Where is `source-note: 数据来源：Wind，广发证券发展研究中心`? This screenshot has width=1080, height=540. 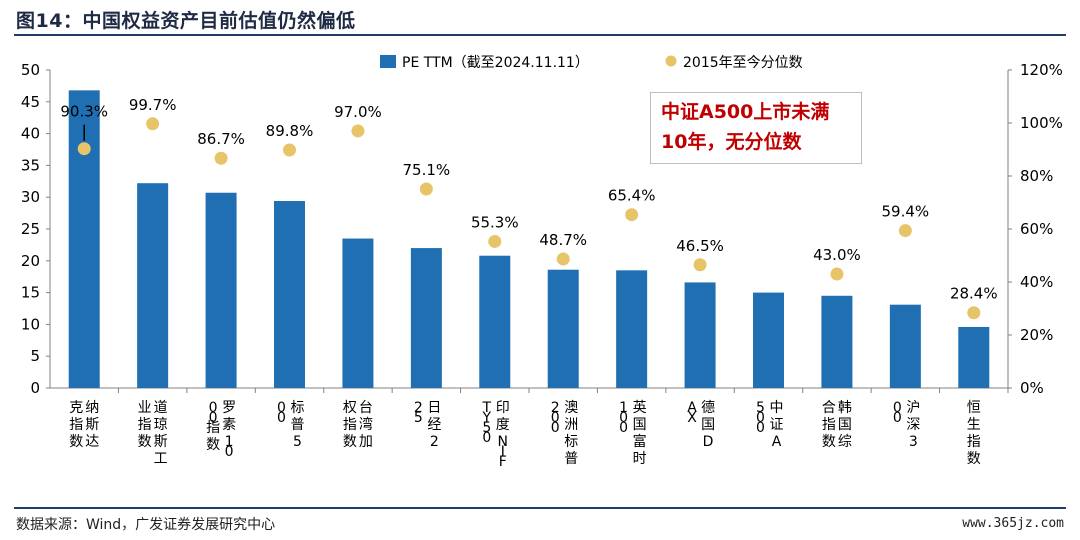
source-note: 数据来源：Wind，广发证券发展研究中心 is located at coordinates (146, 525).